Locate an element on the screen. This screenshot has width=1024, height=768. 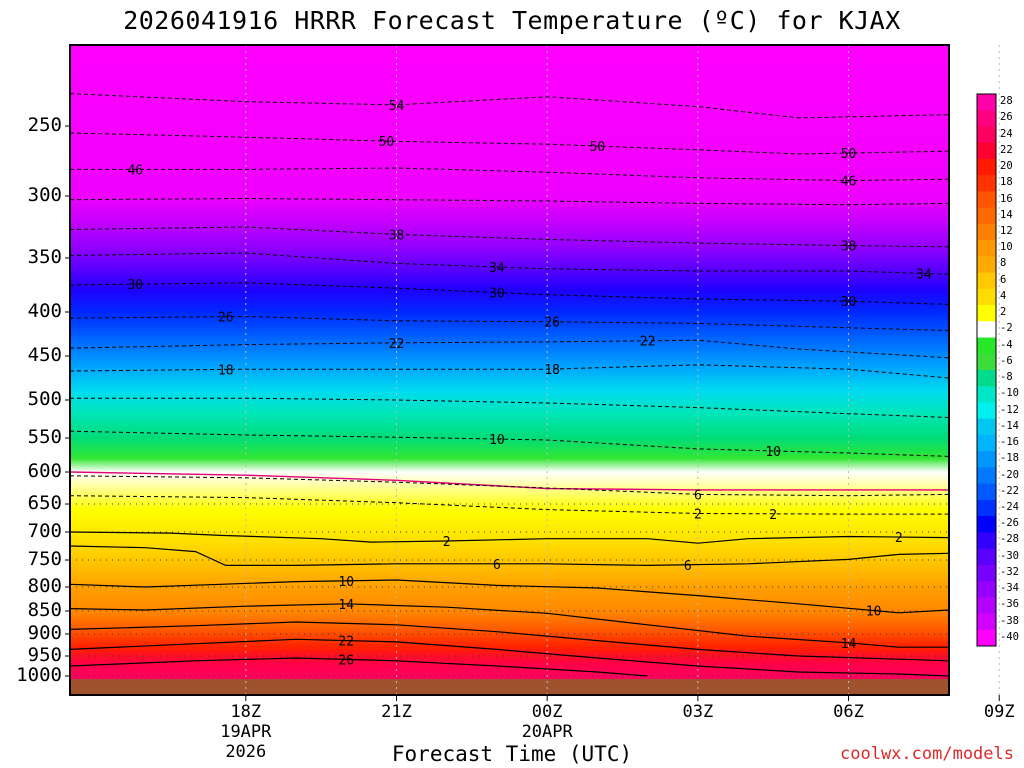
y-tick-label: 350 is located at coordinates (44, 257).